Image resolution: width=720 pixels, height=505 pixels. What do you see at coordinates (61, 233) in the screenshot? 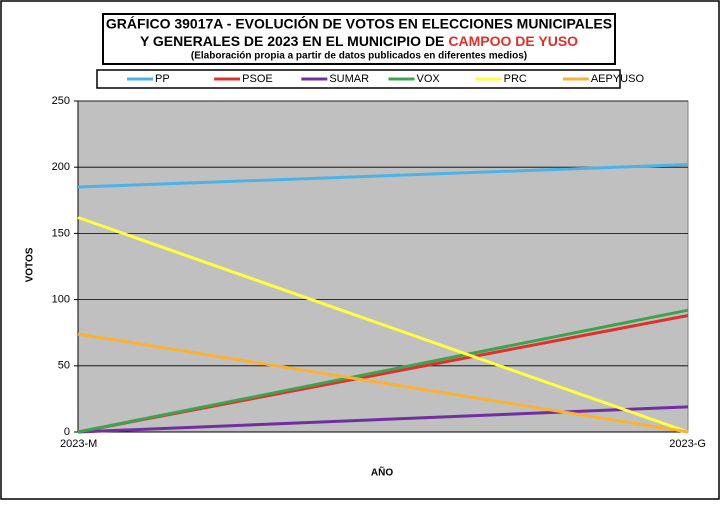
I see `y-tick-label: 150` at bounding box center [61, 233].